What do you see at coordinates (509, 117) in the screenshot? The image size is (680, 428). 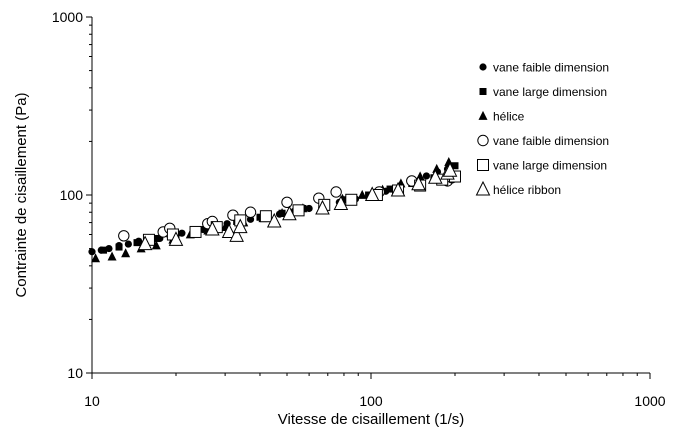 I see `legend-label: hélice` at bounding box center [509, 117].